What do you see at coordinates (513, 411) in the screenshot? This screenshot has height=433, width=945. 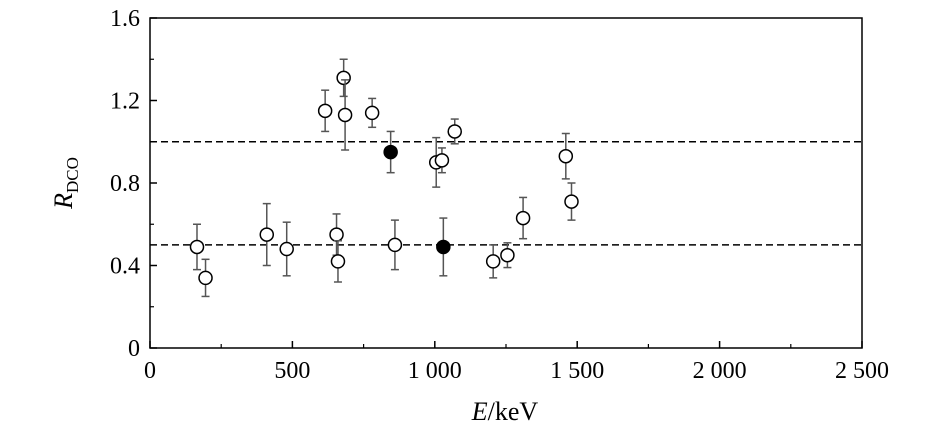 I see `x-axis-label-unit: /keV` at bounding box center [513, 411].